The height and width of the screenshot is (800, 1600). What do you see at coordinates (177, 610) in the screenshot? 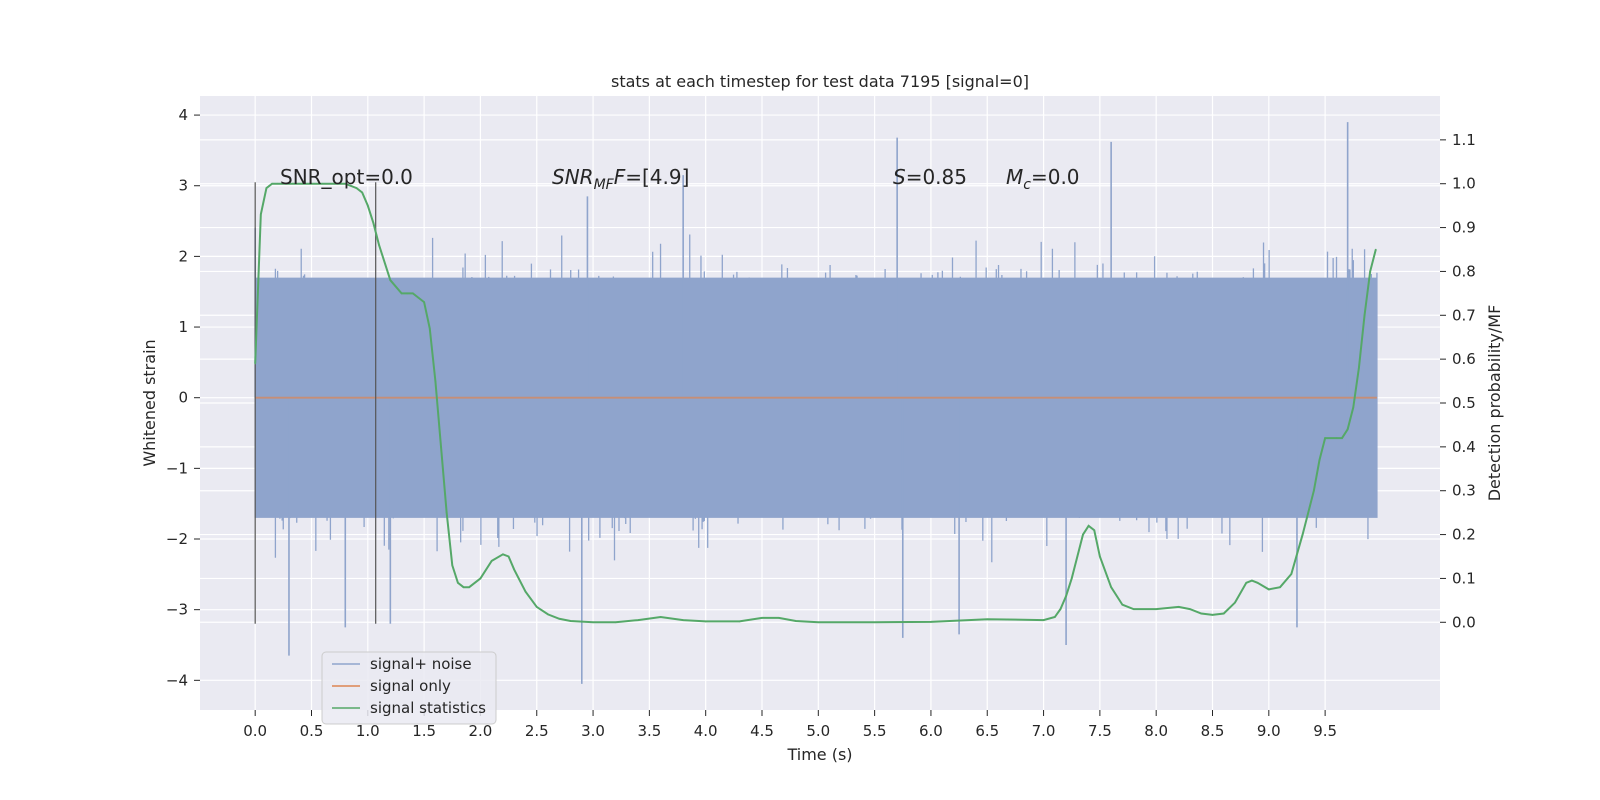
I see `y-tick-label: −3` at bounding box center [177, 610].